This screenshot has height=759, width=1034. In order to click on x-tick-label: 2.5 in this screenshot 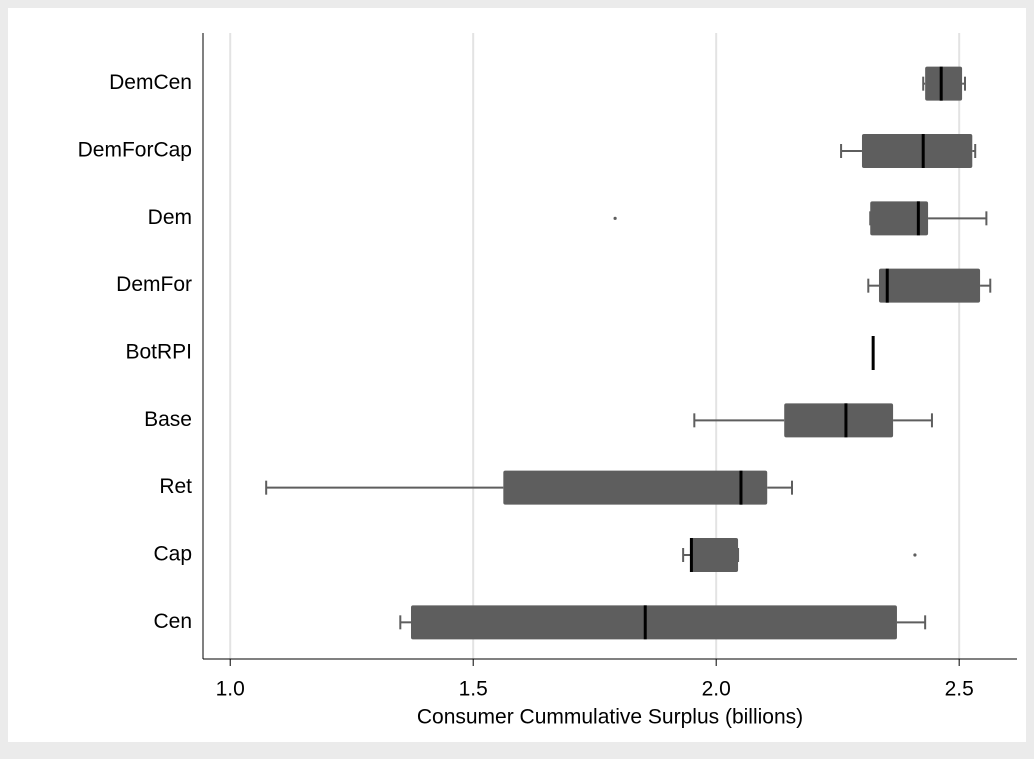, I will do `click(959, 689)`.